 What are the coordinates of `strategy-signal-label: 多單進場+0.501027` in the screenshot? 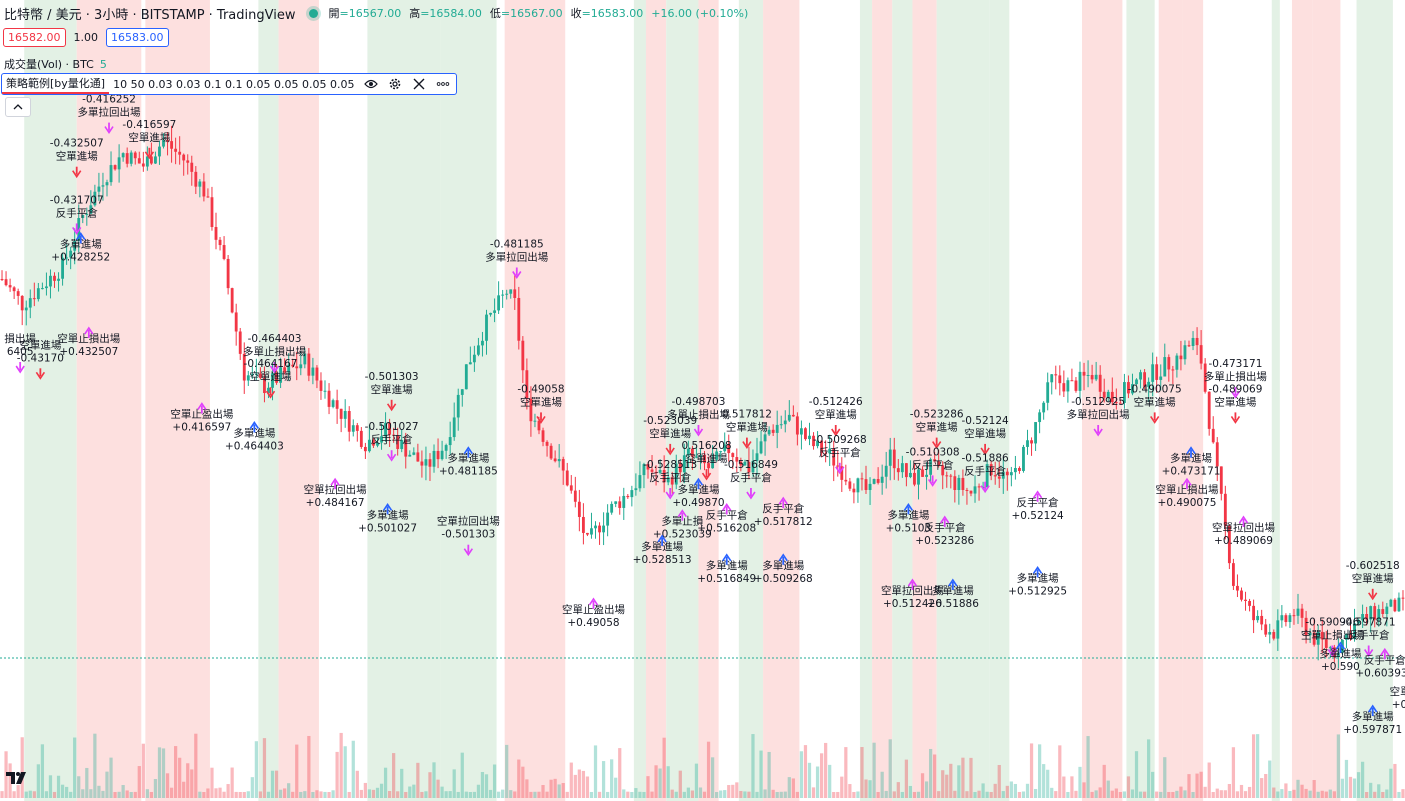 It's located at (387, 518).